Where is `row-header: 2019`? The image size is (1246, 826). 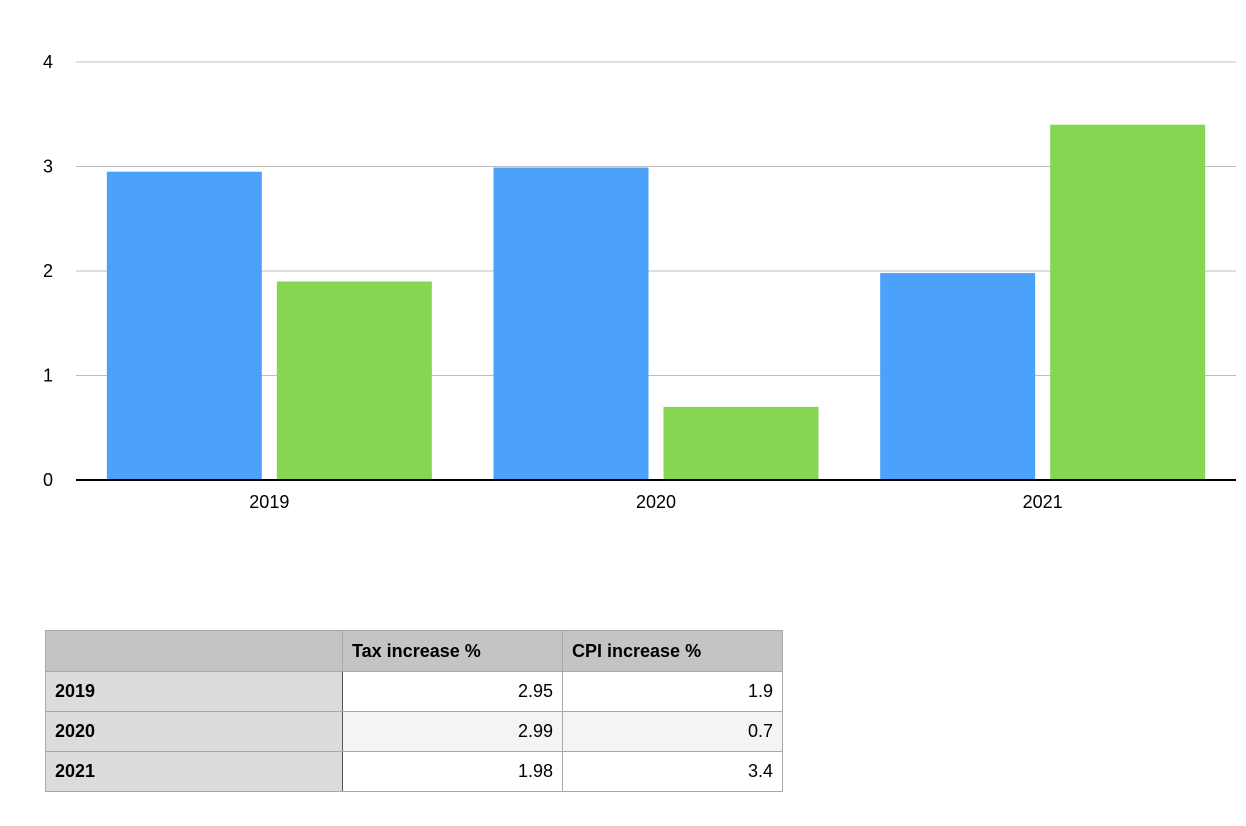
row-header: 2019 is located at coordinates (194, 691).